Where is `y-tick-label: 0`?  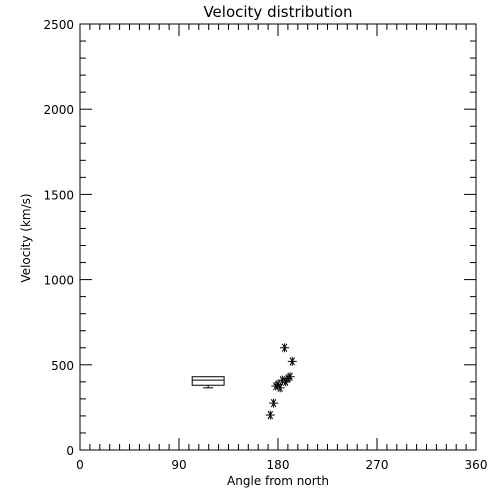
y-tick-label: 0 is located at coordinates (70, 451).